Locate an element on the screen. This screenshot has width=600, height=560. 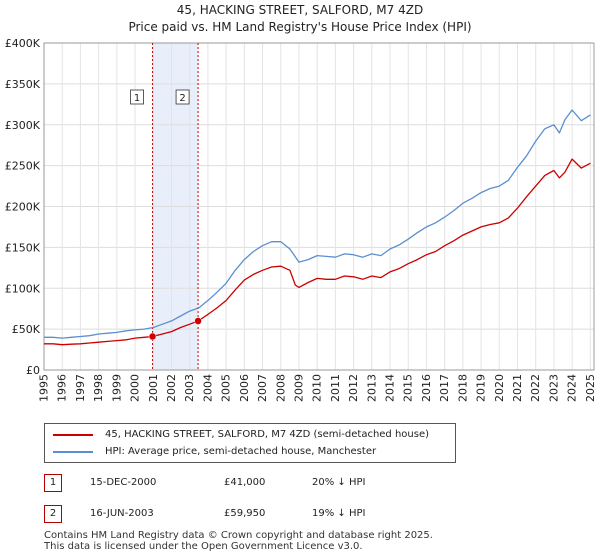
x-tick-label: 2012 is located at coordinates (353, 388).